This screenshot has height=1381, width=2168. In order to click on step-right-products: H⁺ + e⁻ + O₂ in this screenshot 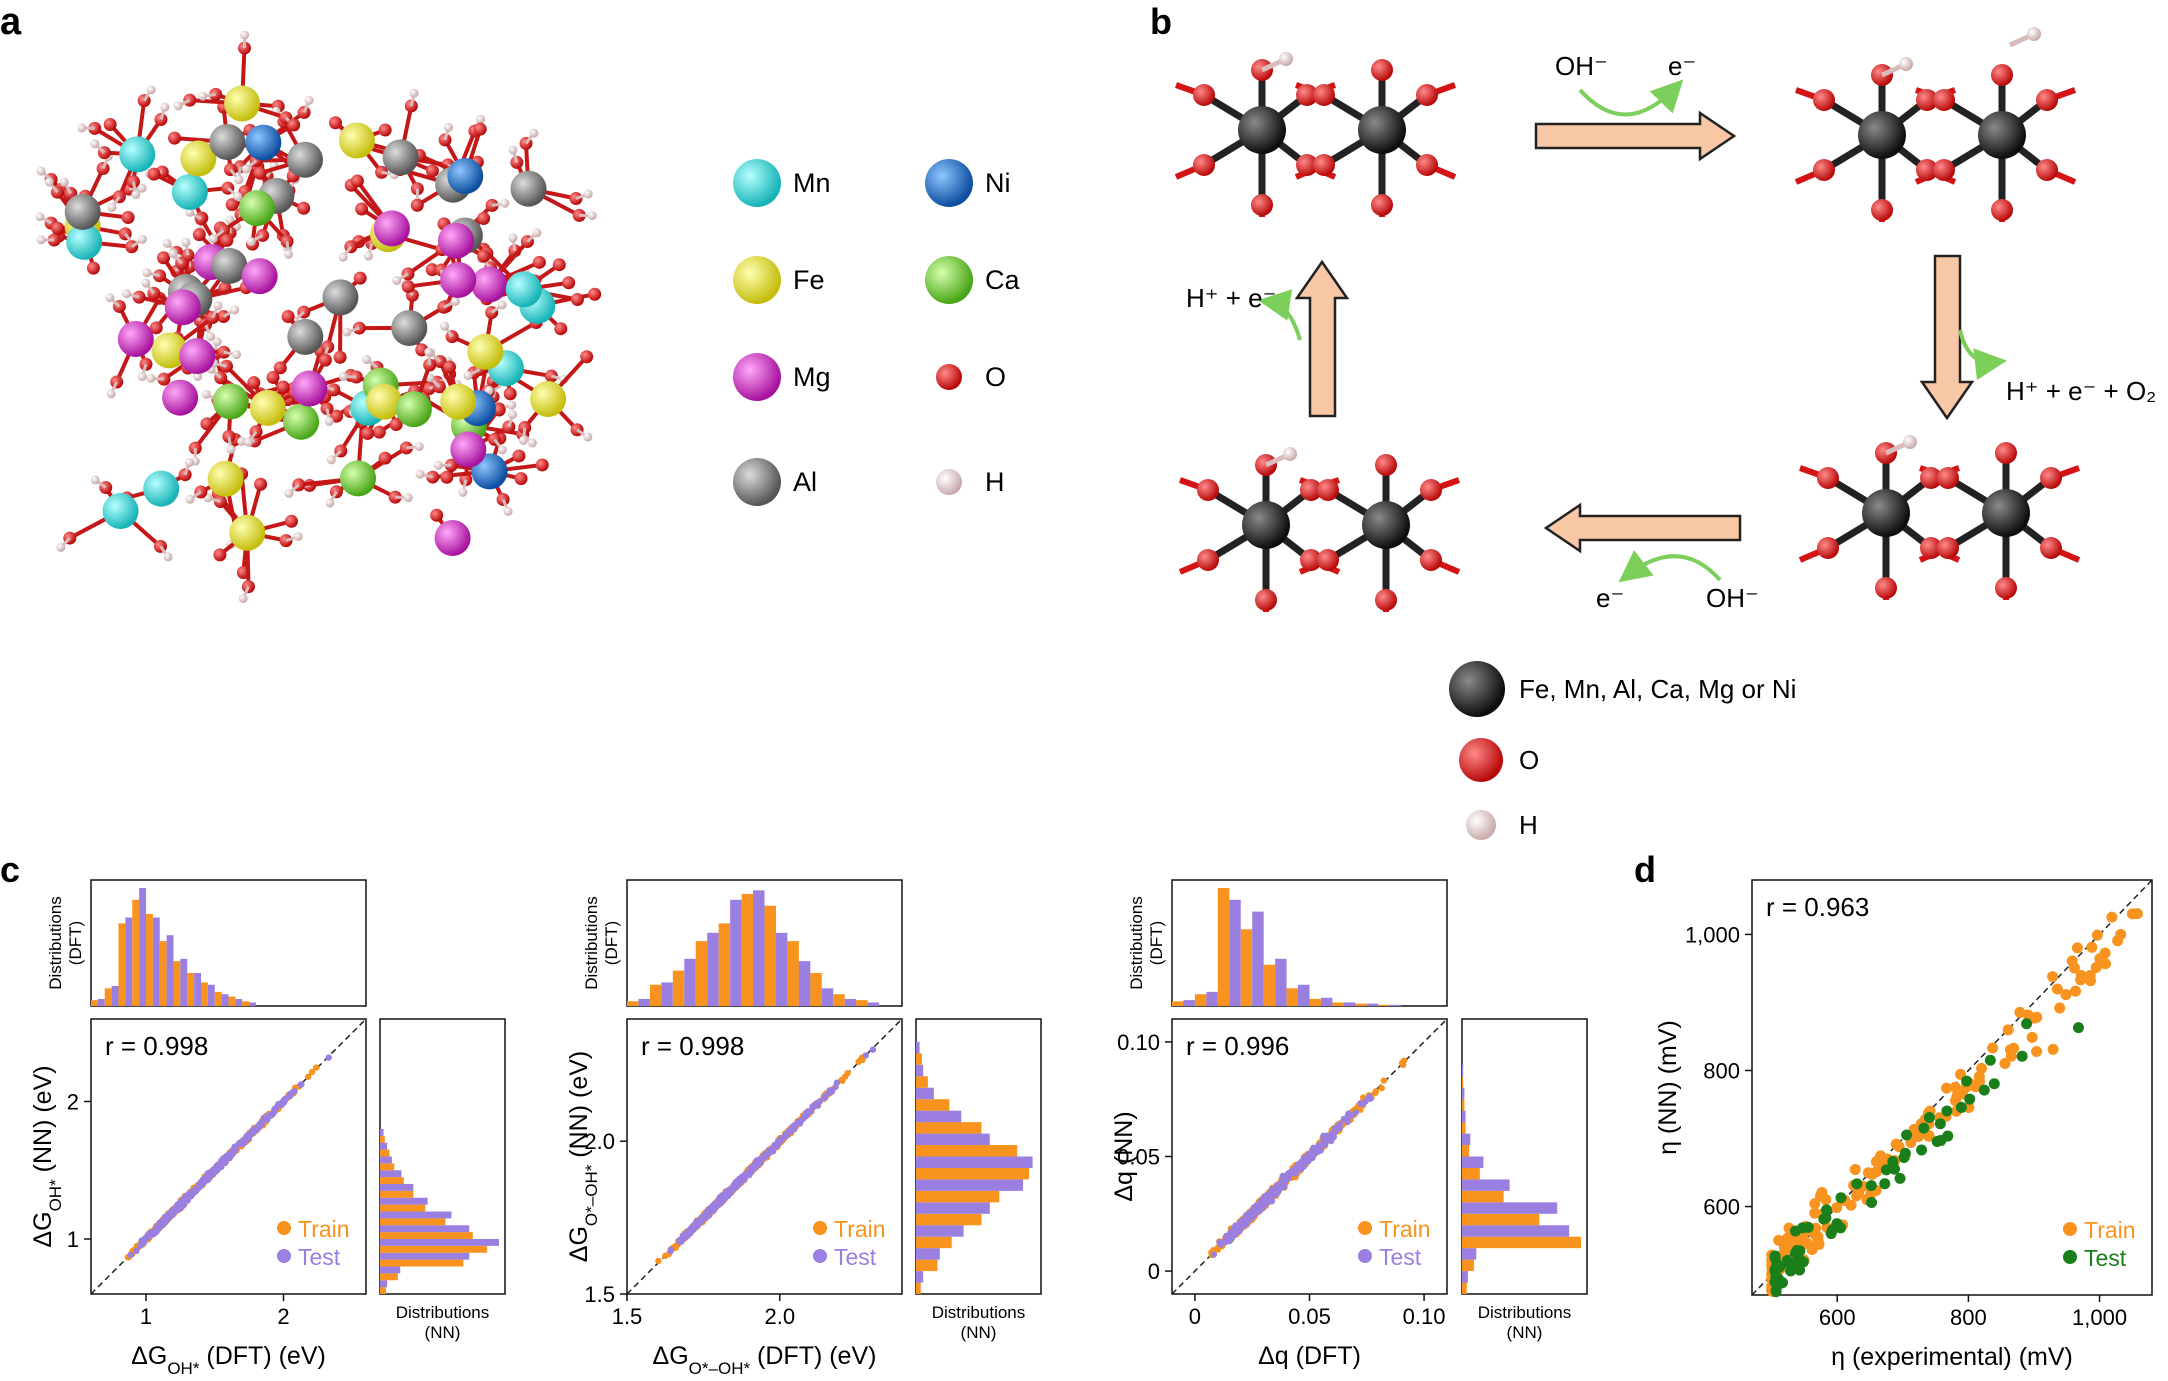, I will do `click(2081, 391)`.